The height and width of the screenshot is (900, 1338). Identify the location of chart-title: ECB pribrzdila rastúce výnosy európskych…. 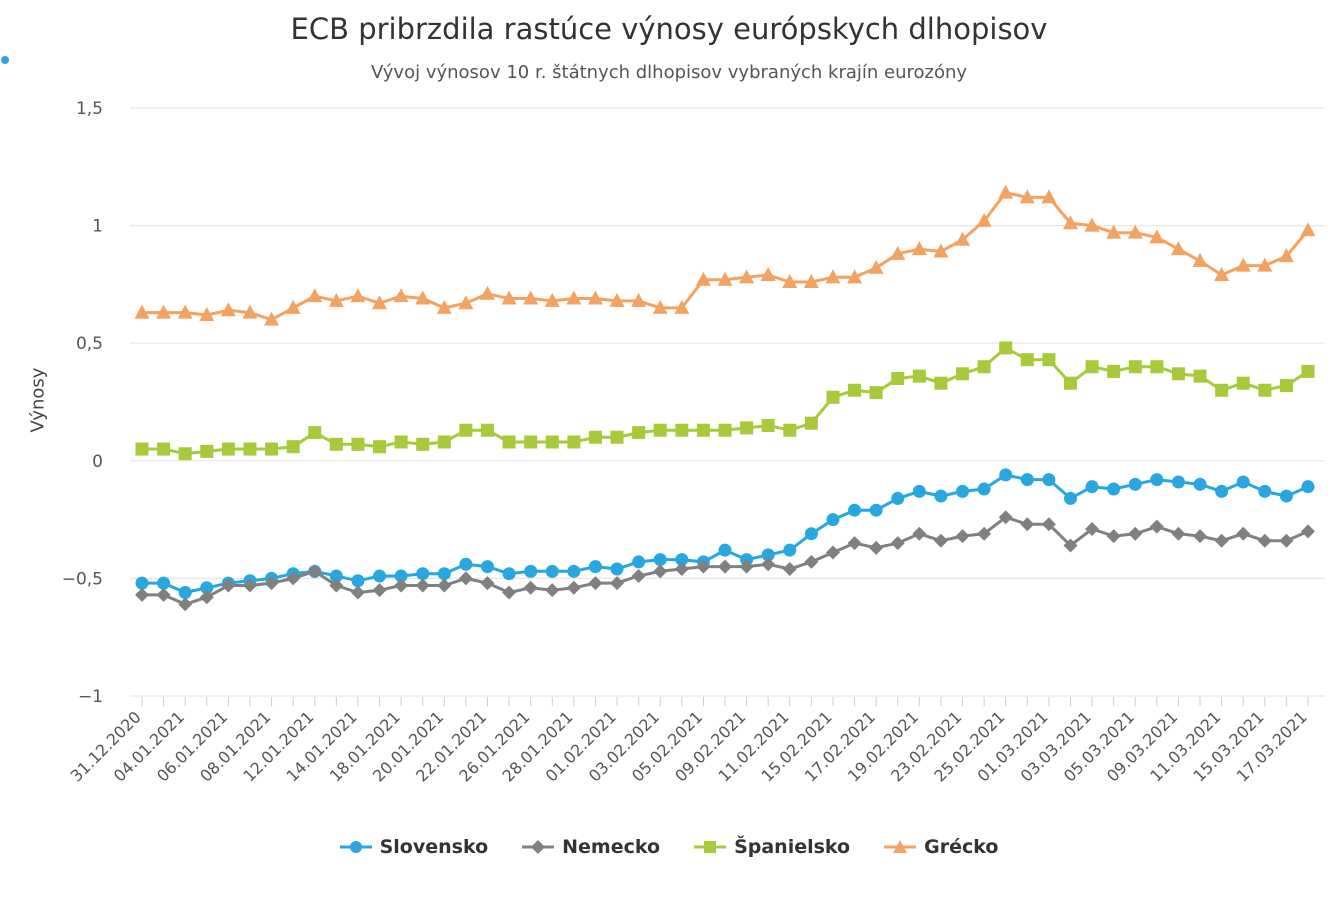
(669, 29).